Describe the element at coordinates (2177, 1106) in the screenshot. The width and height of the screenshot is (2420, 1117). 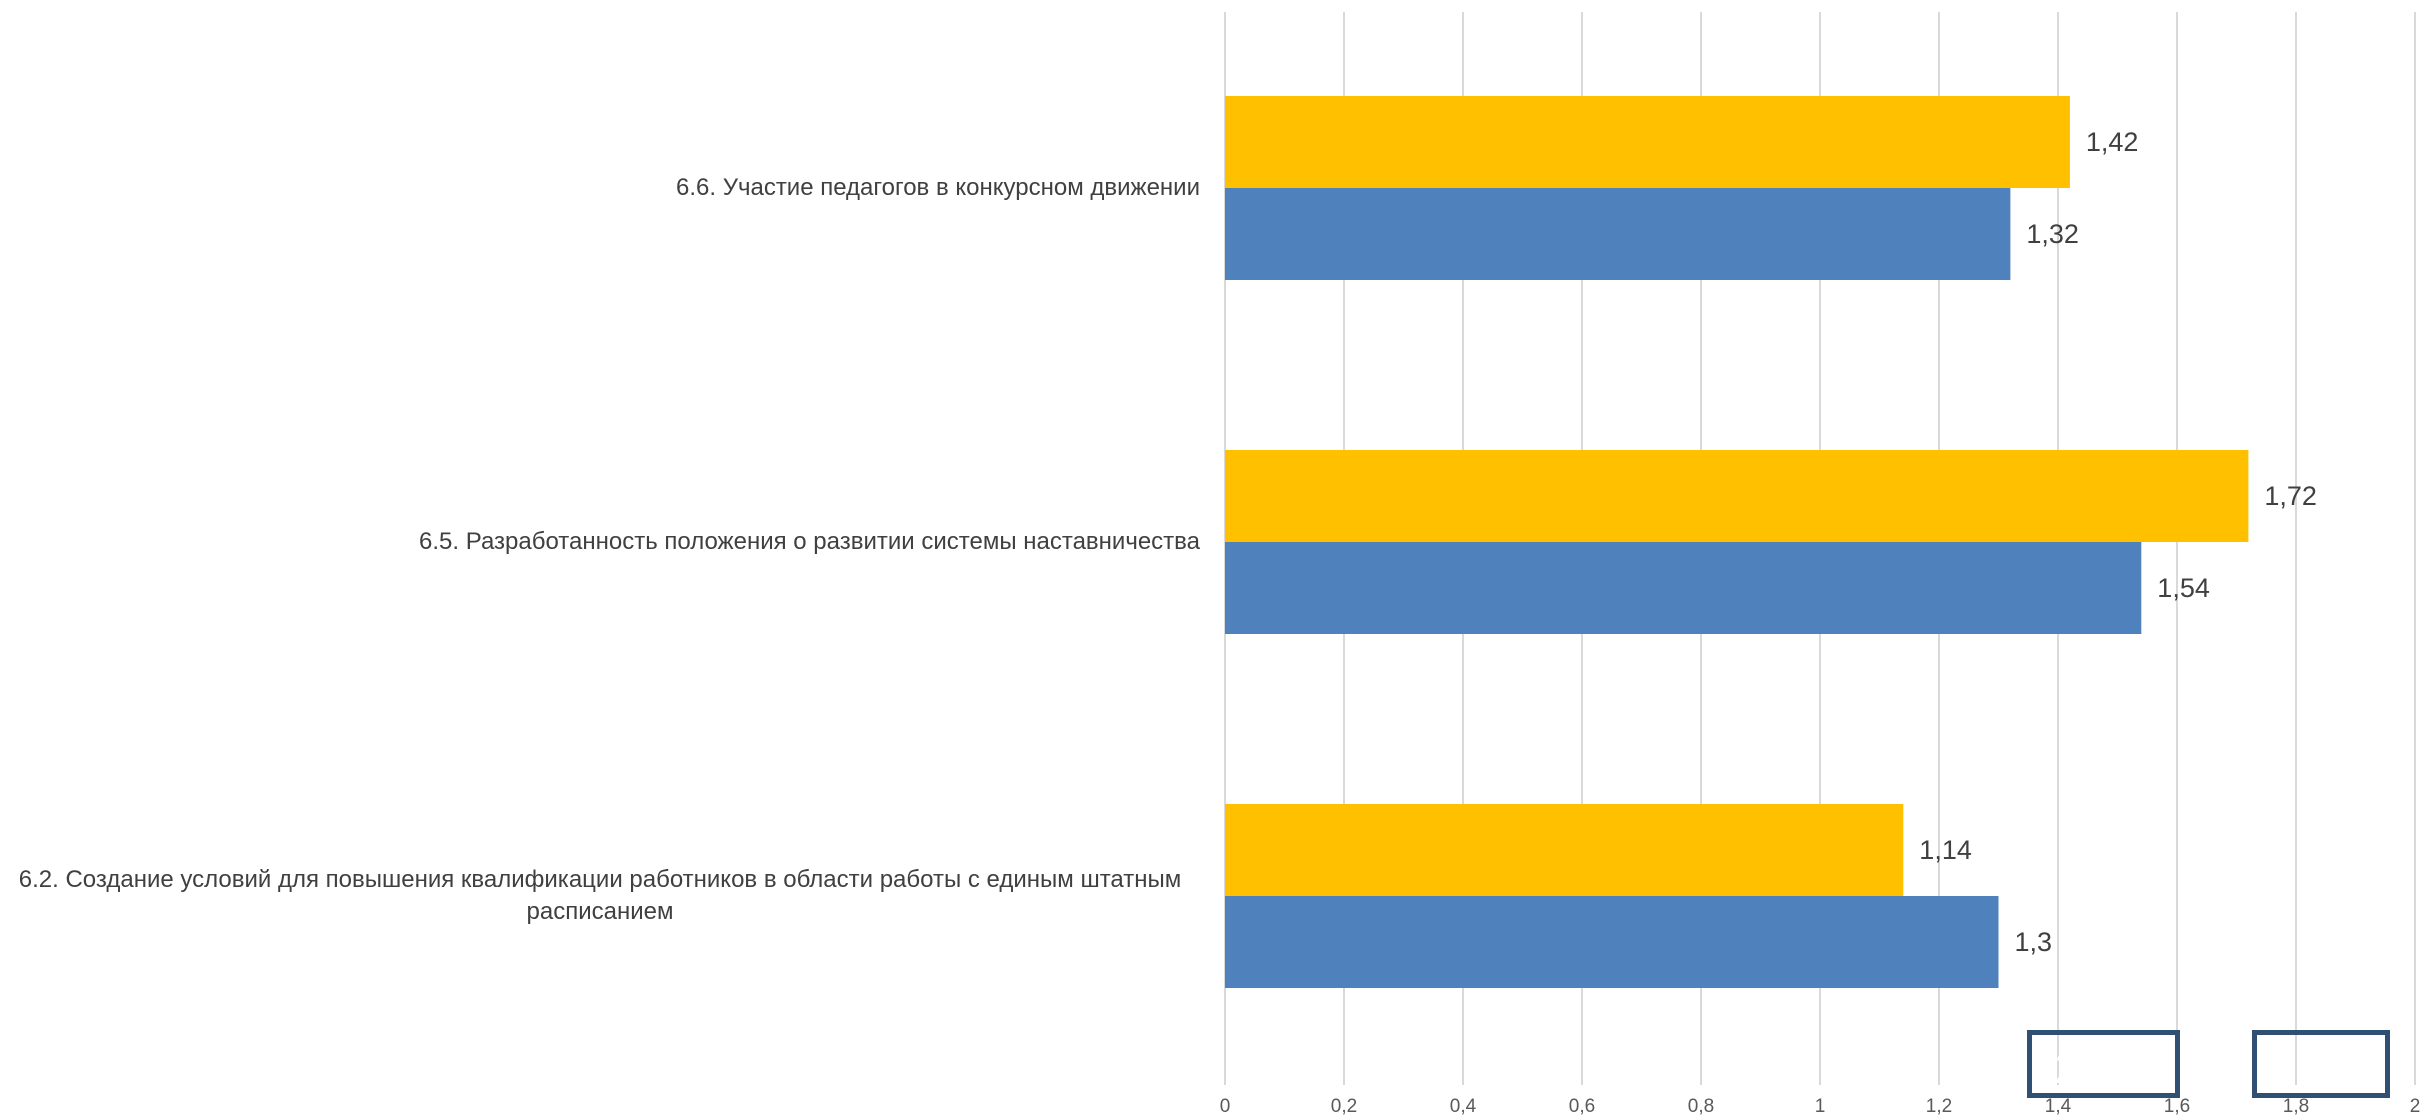
I see `x-tick-label: 1,6` at that location.